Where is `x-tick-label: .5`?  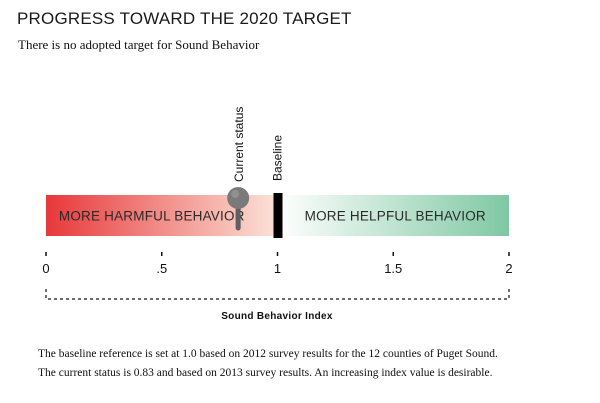
x-tick-label: .5 is located at coordinates (161, 268).